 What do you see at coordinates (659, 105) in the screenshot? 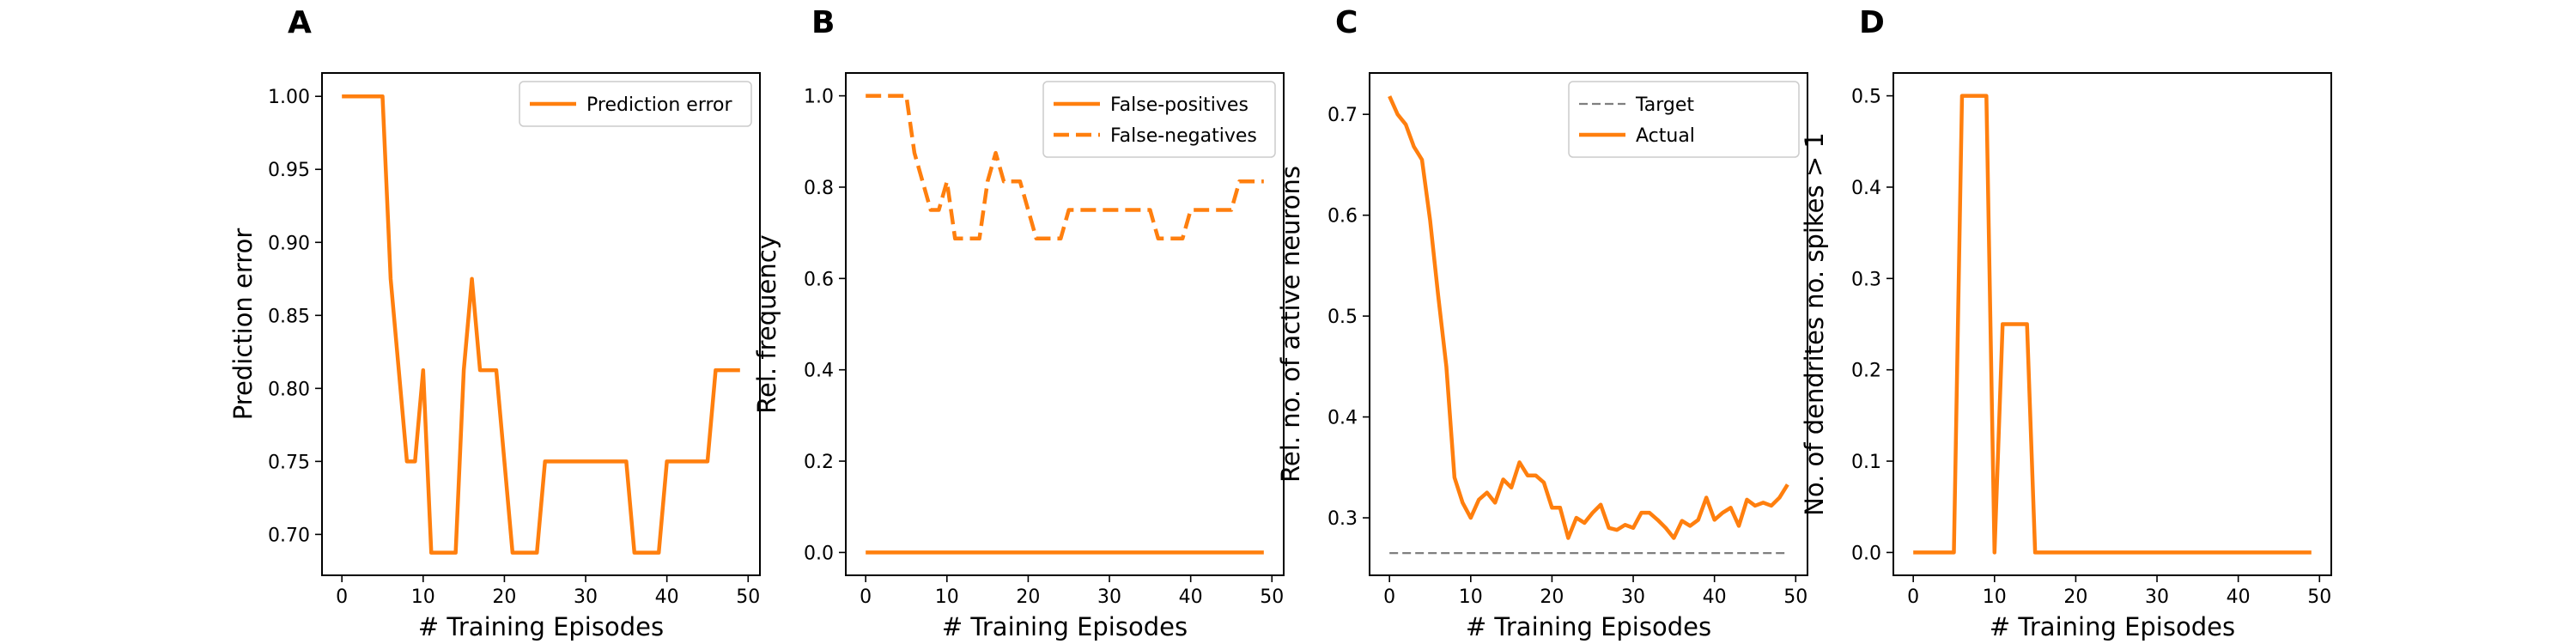
I see `legend-label: Prediction error` at bounding box center [659, 105].